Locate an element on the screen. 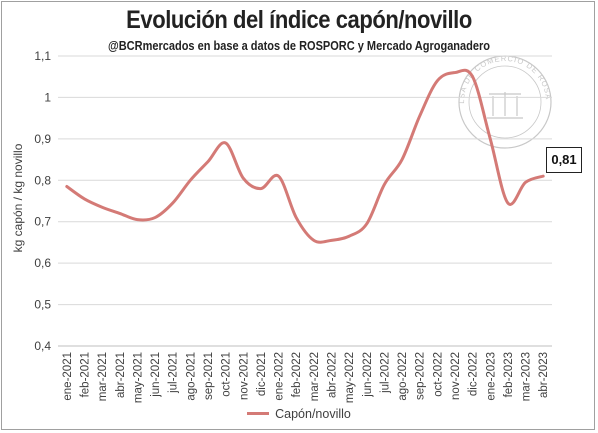 The width and height of the screenshot is (598, 433). x-tick-label: ene-2023 is located at coordinates (491, 376).